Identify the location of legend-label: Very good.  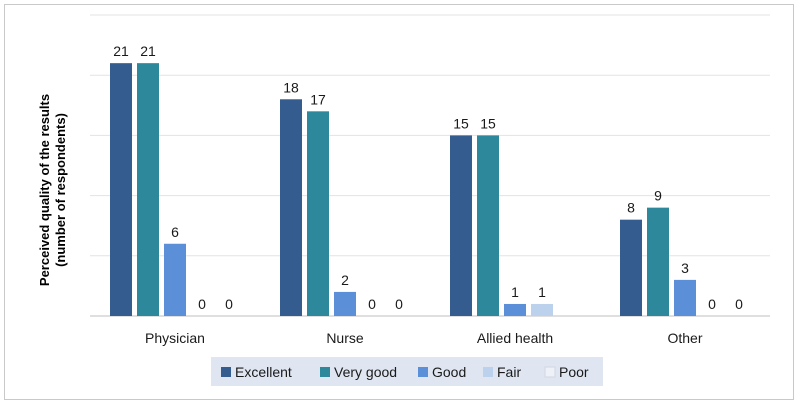
(365, 372).